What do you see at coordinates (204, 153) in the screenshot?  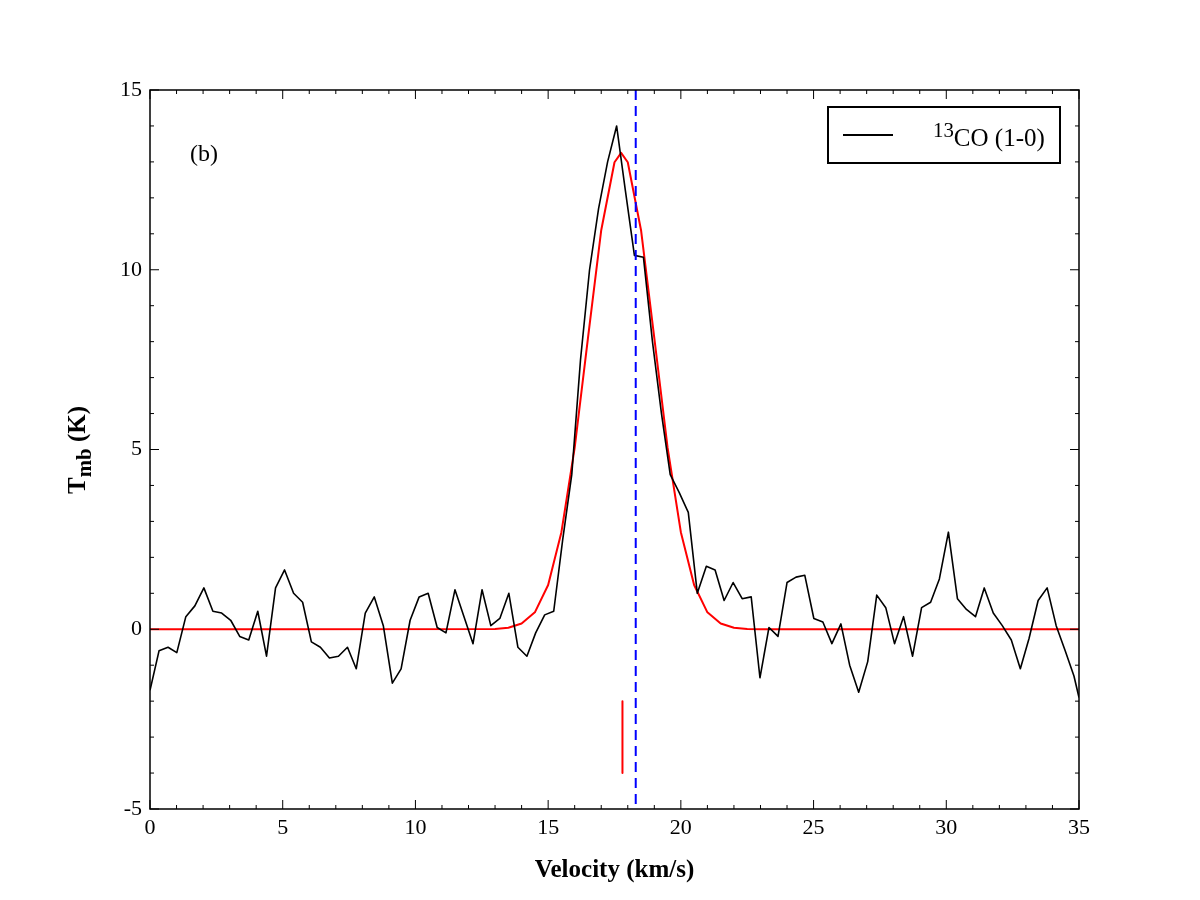 I see `annotation: (b)` at bounding box center [204, 153].